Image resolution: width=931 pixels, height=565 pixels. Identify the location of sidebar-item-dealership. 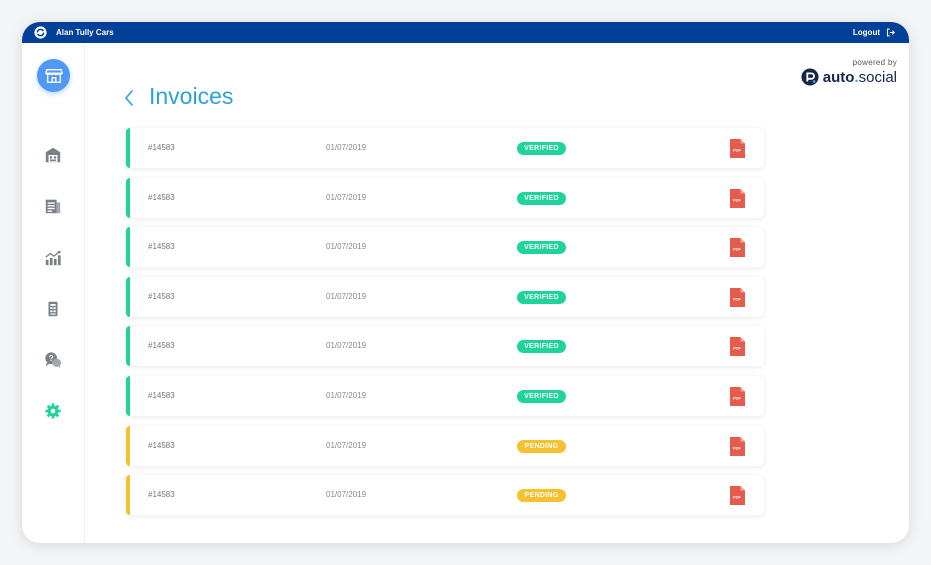
(53, 155).